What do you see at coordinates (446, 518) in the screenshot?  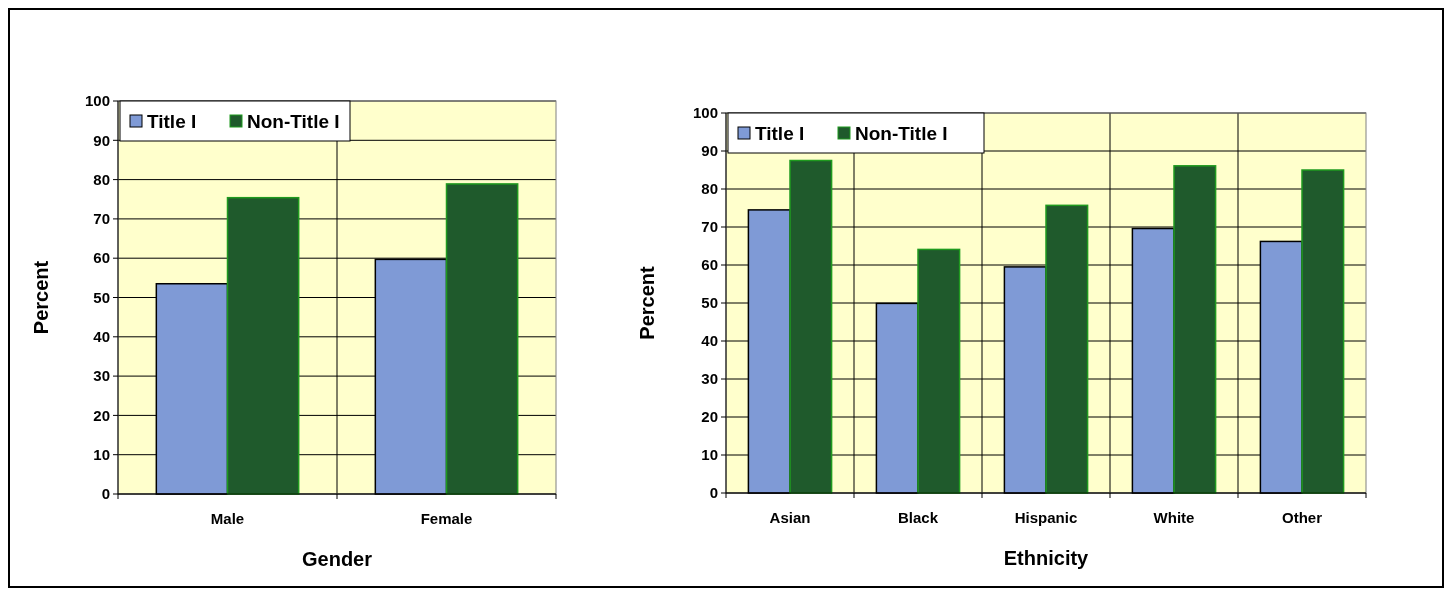 I see `x-tick-label: Female` at bounding box center [446, 518].